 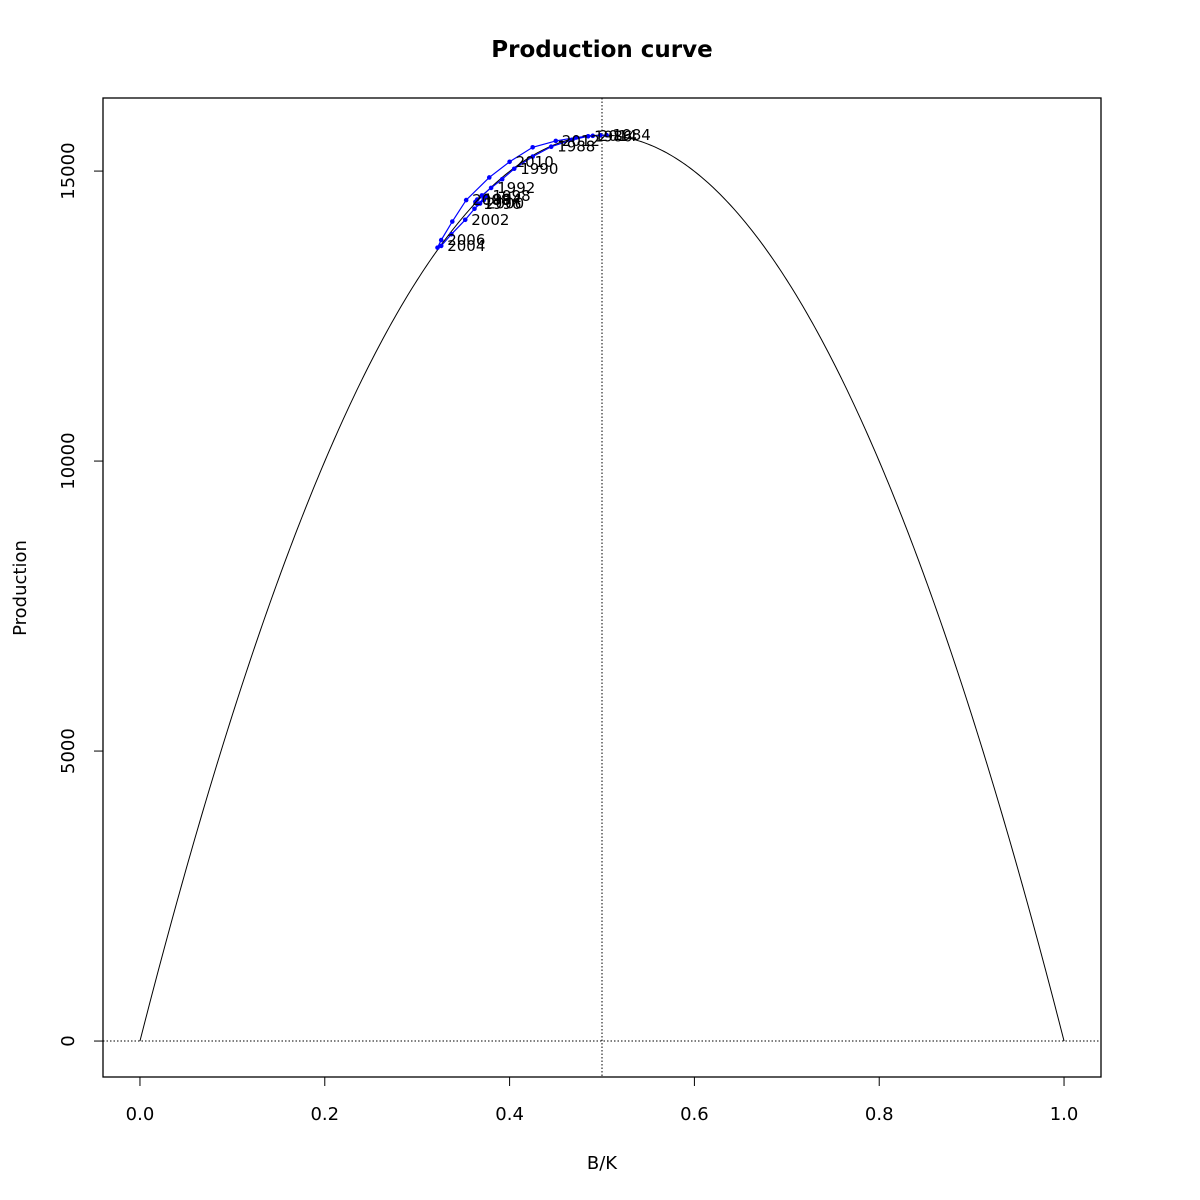 What do you see at coordinates (576, 147) in the screenshot?
I see `year-label: 1988` at bounding box center [576, 147].